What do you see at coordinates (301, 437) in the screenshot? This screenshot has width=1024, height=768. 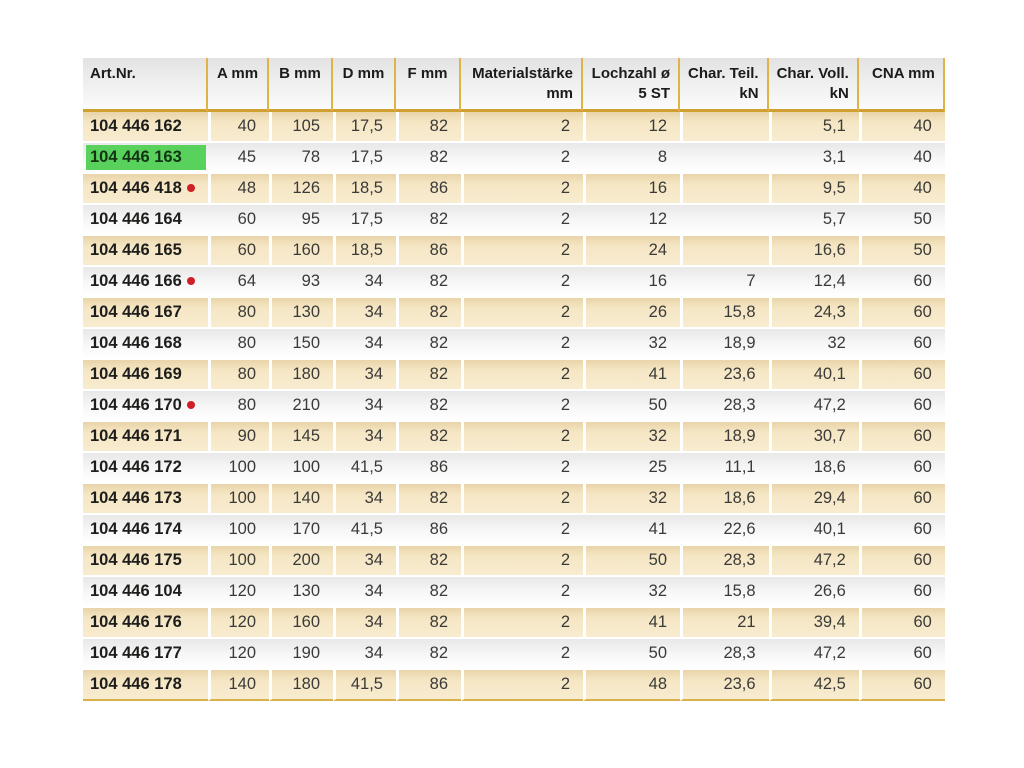 I see `b_mm-cell: 145` at bounding box center [301, 437].